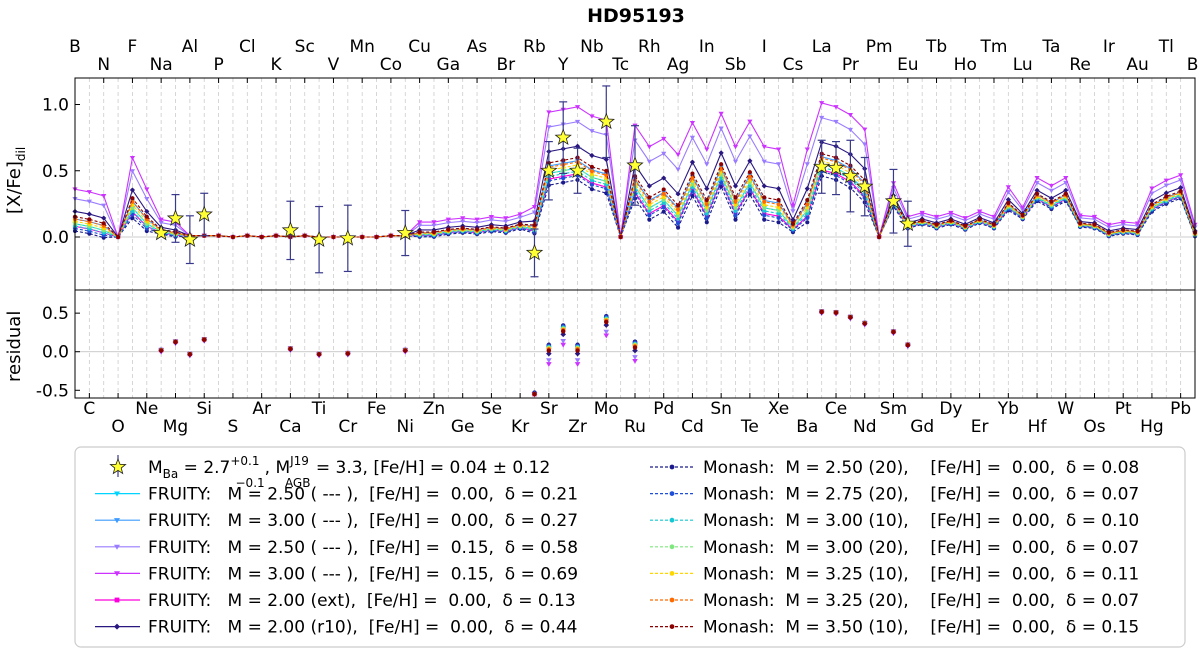 The width and height of the screenshot is (1200, 654). I want to click on element-label-bottom: Cr, so click(347, 427).